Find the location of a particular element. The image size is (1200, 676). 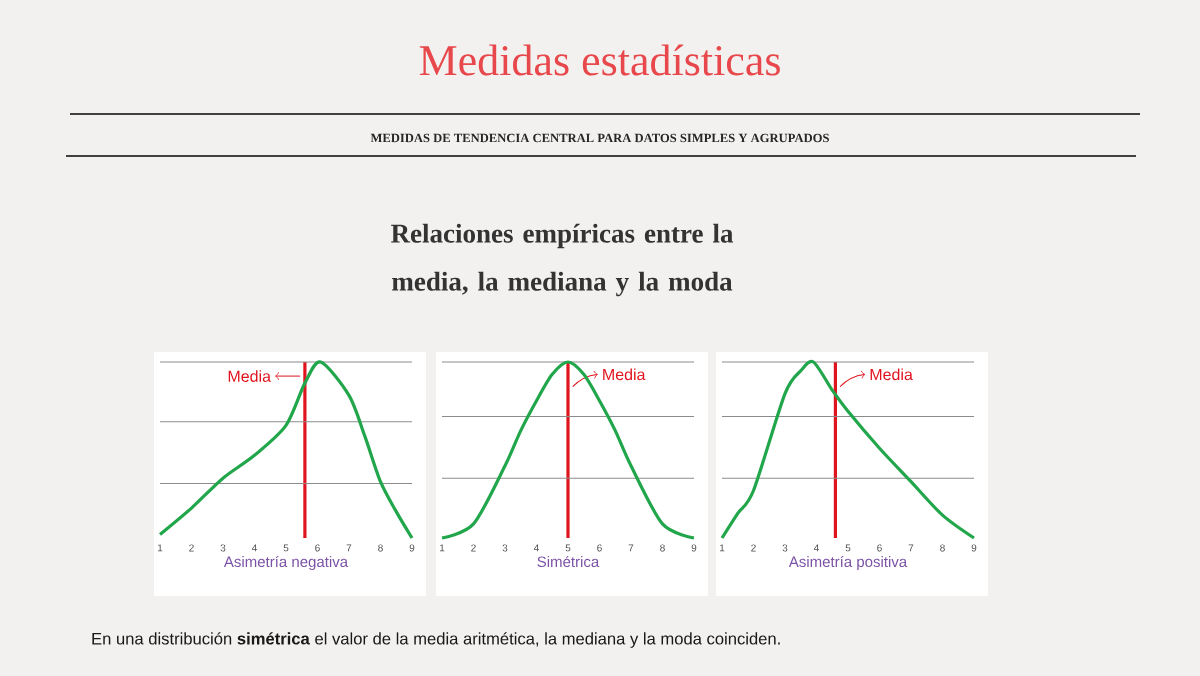

text: En una distribución simétrica el valor de la media aritmética, la mediana y la moda coinciden. is located at coordinates (436, 640).